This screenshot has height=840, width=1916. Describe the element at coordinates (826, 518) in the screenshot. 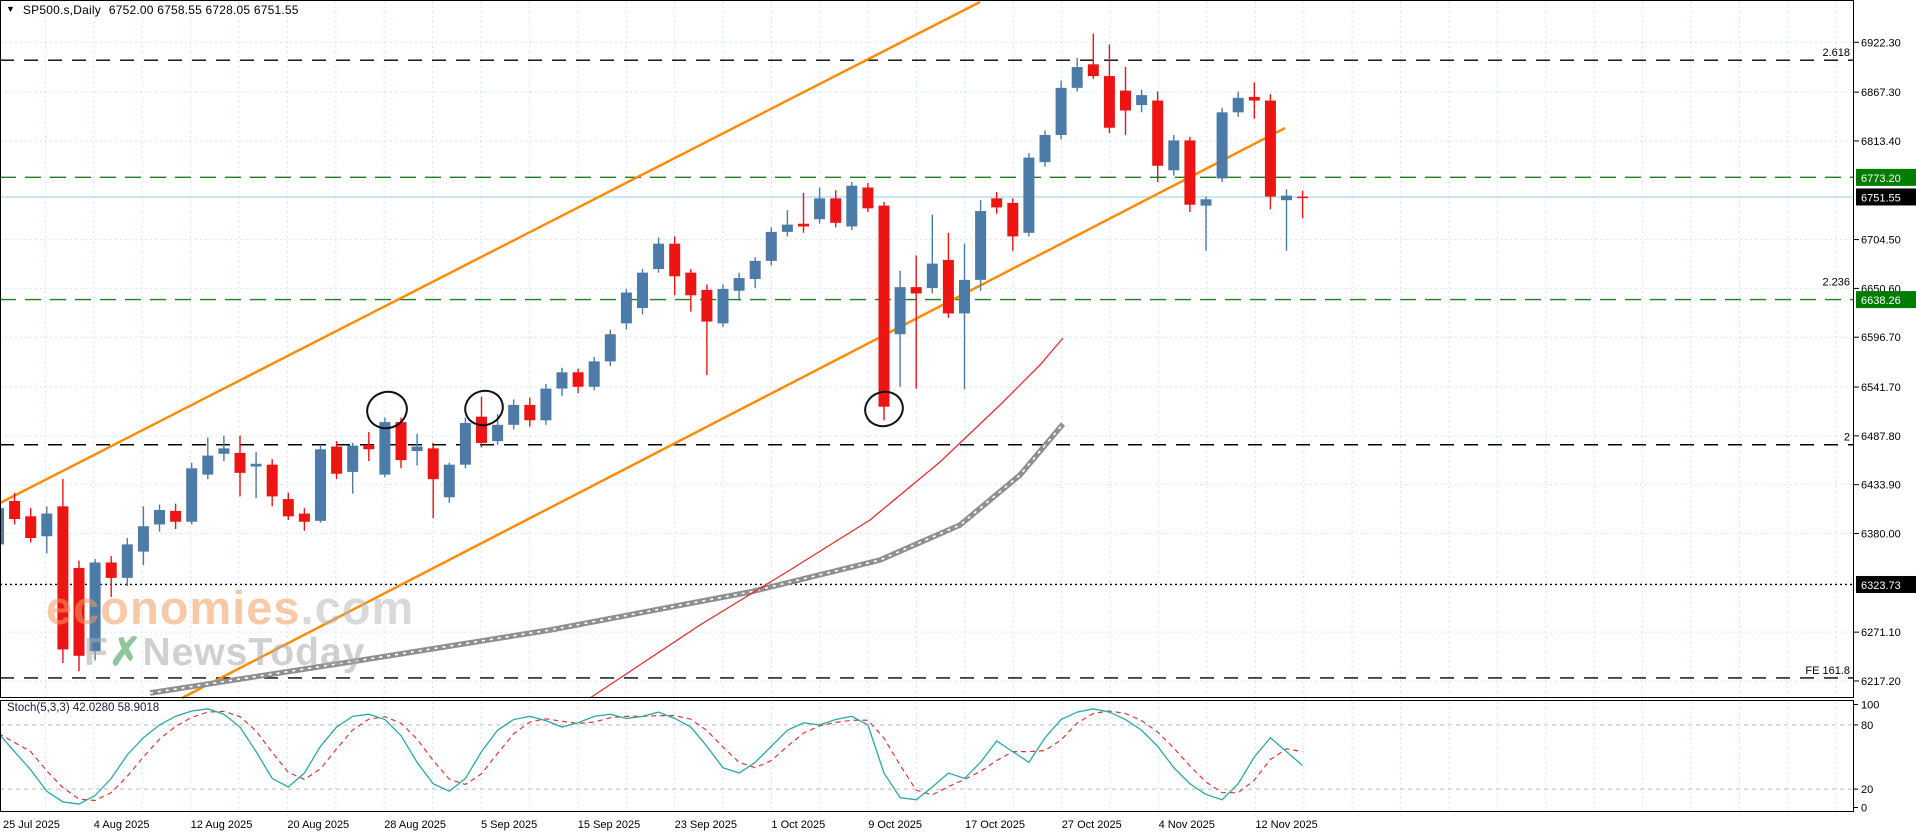

I see `red-ma-line` at that location.